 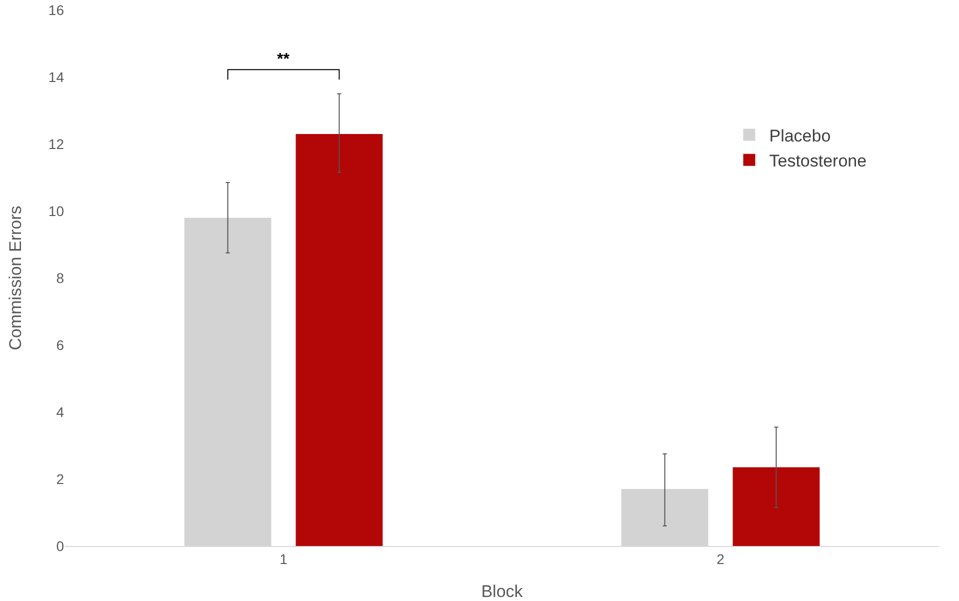 I want to click on y-tick-label: 14, so click(x=56, y=76).